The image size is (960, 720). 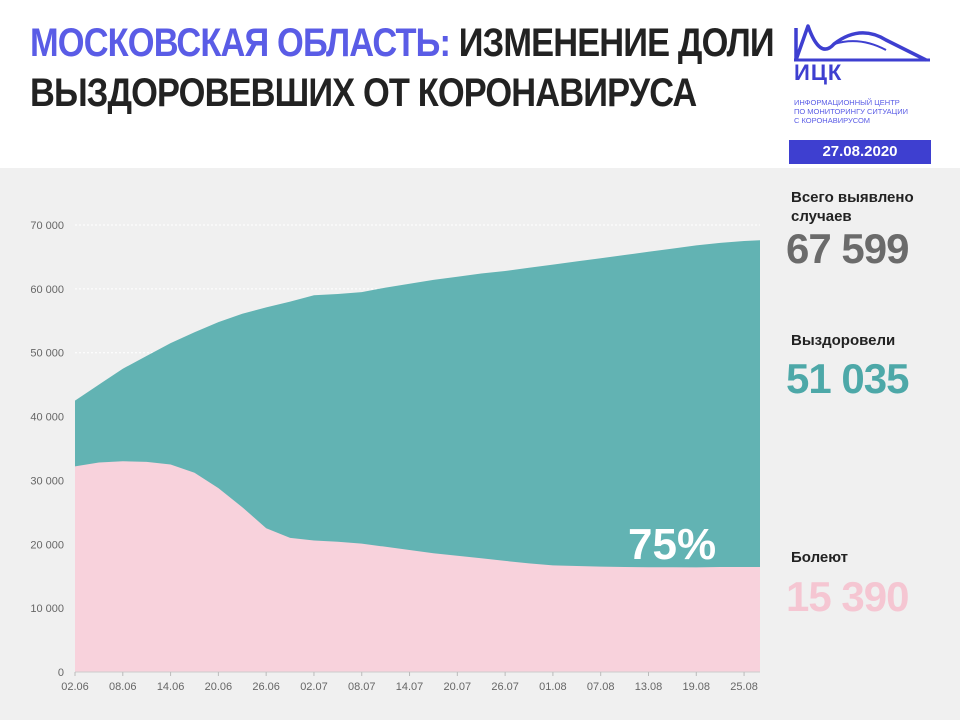 What do you see at coordinates (75, 687) in the screenshot?
I see `x-tick-label: 02.06` at bounding box center [75, 687].